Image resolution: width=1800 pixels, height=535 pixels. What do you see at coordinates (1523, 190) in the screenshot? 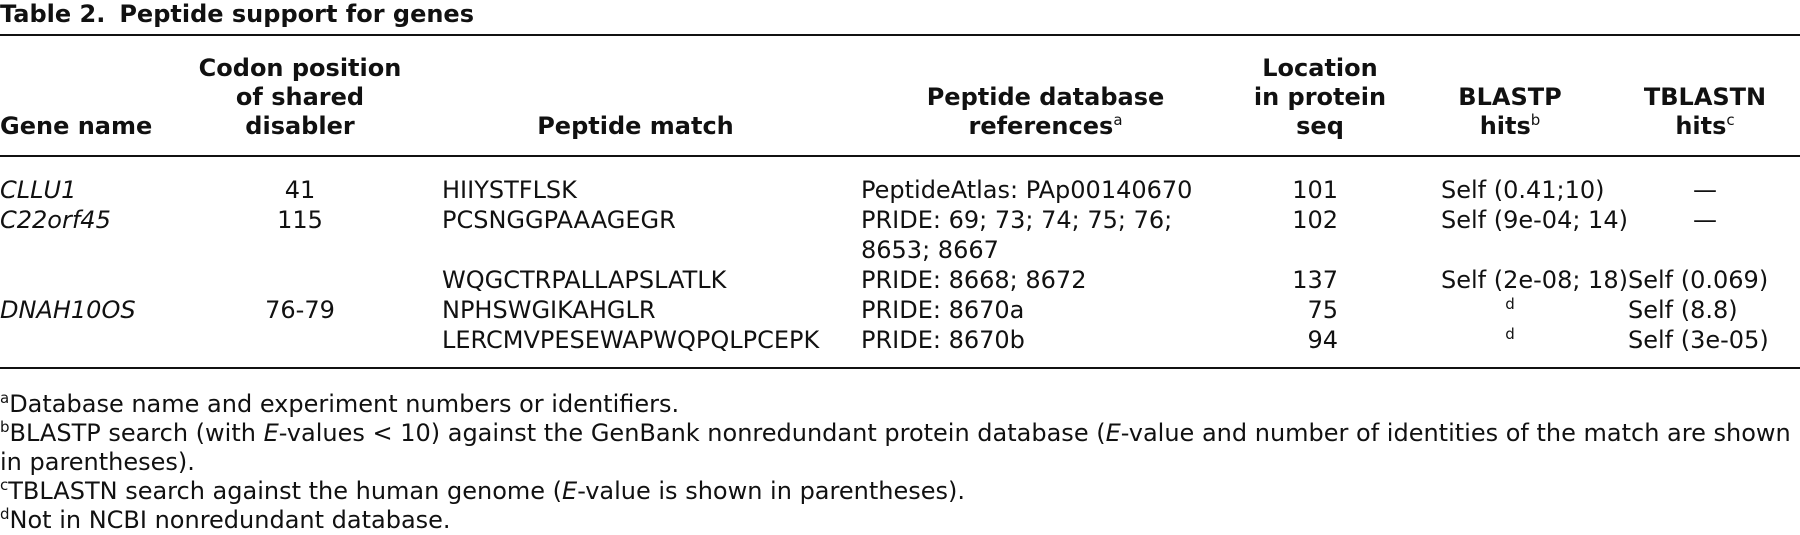
I see `table-cell: Self (0.41;10)` at bounding box center [1523, 190].